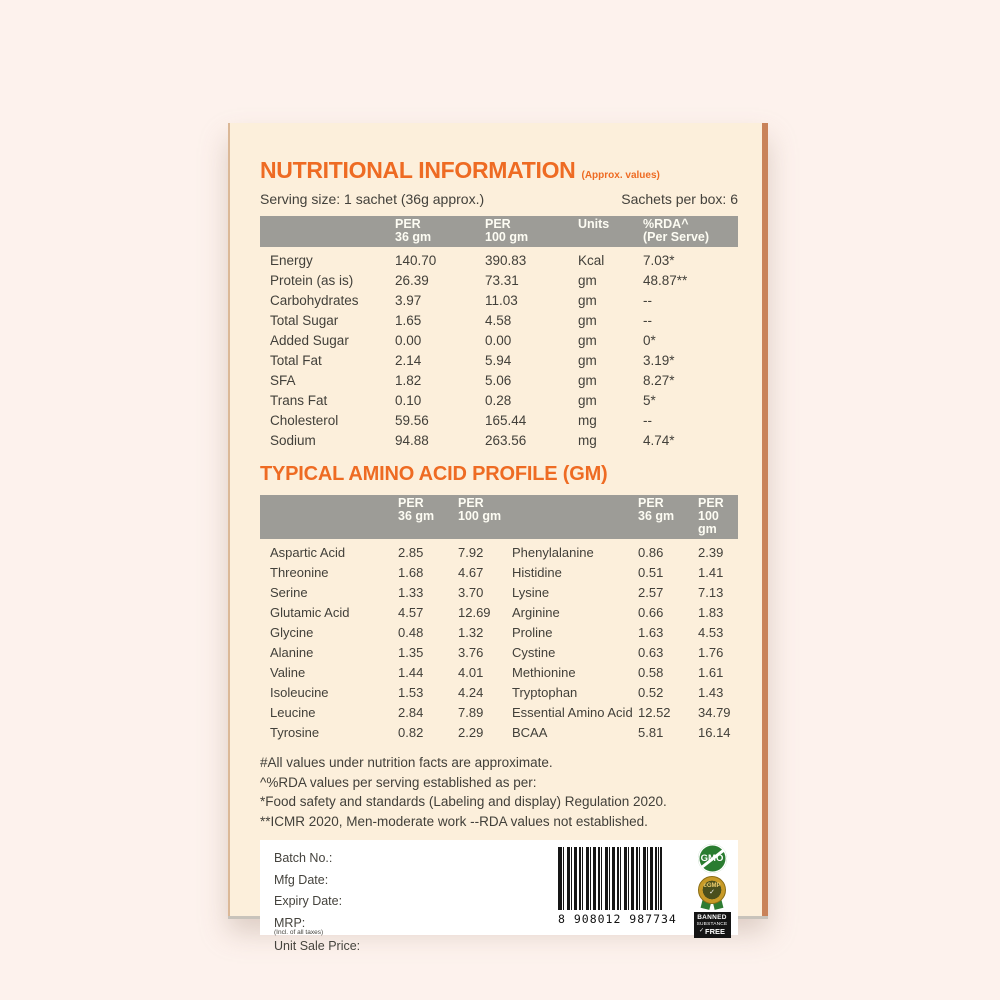  Describe the element at coordinates (591, 260) in the screenshot. I see `units-value: Kcal` at that location.